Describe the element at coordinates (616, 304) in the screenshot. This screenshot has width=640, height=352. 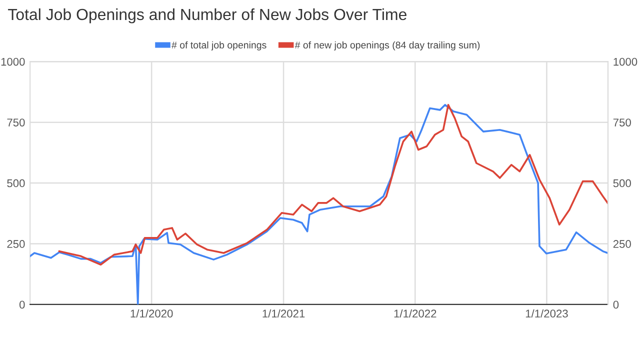
I see `y2-tick-label: 0` at that location.